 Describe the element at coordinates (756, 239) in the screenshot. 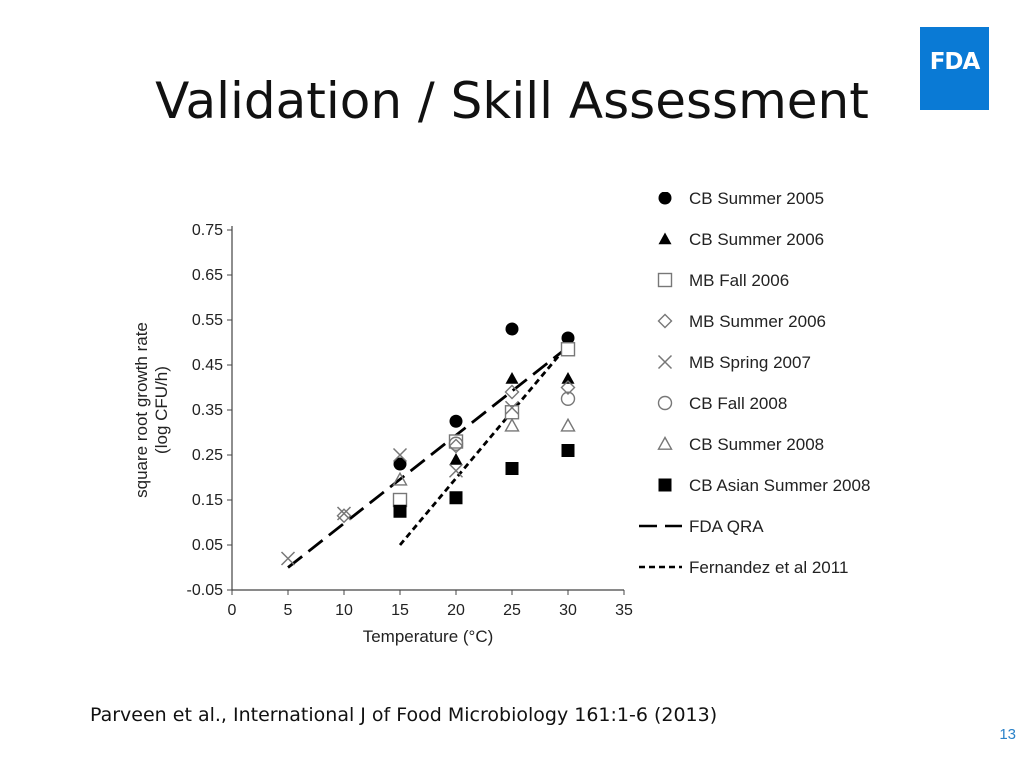

I see `legend-label-1: CB Summer 2006` at that location.